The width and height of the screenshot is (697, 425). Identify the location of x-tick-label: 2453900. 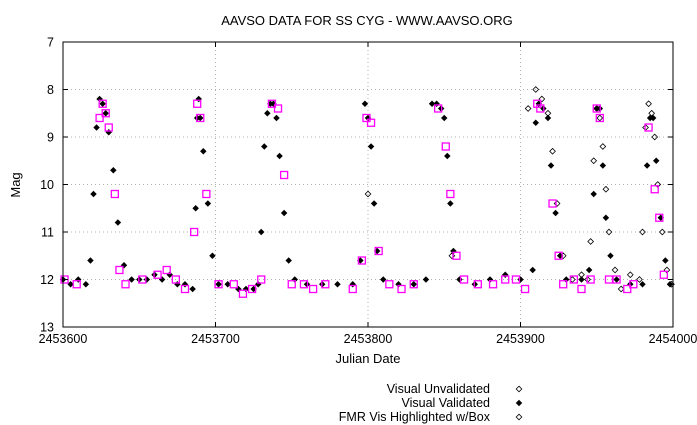
(520, 339).